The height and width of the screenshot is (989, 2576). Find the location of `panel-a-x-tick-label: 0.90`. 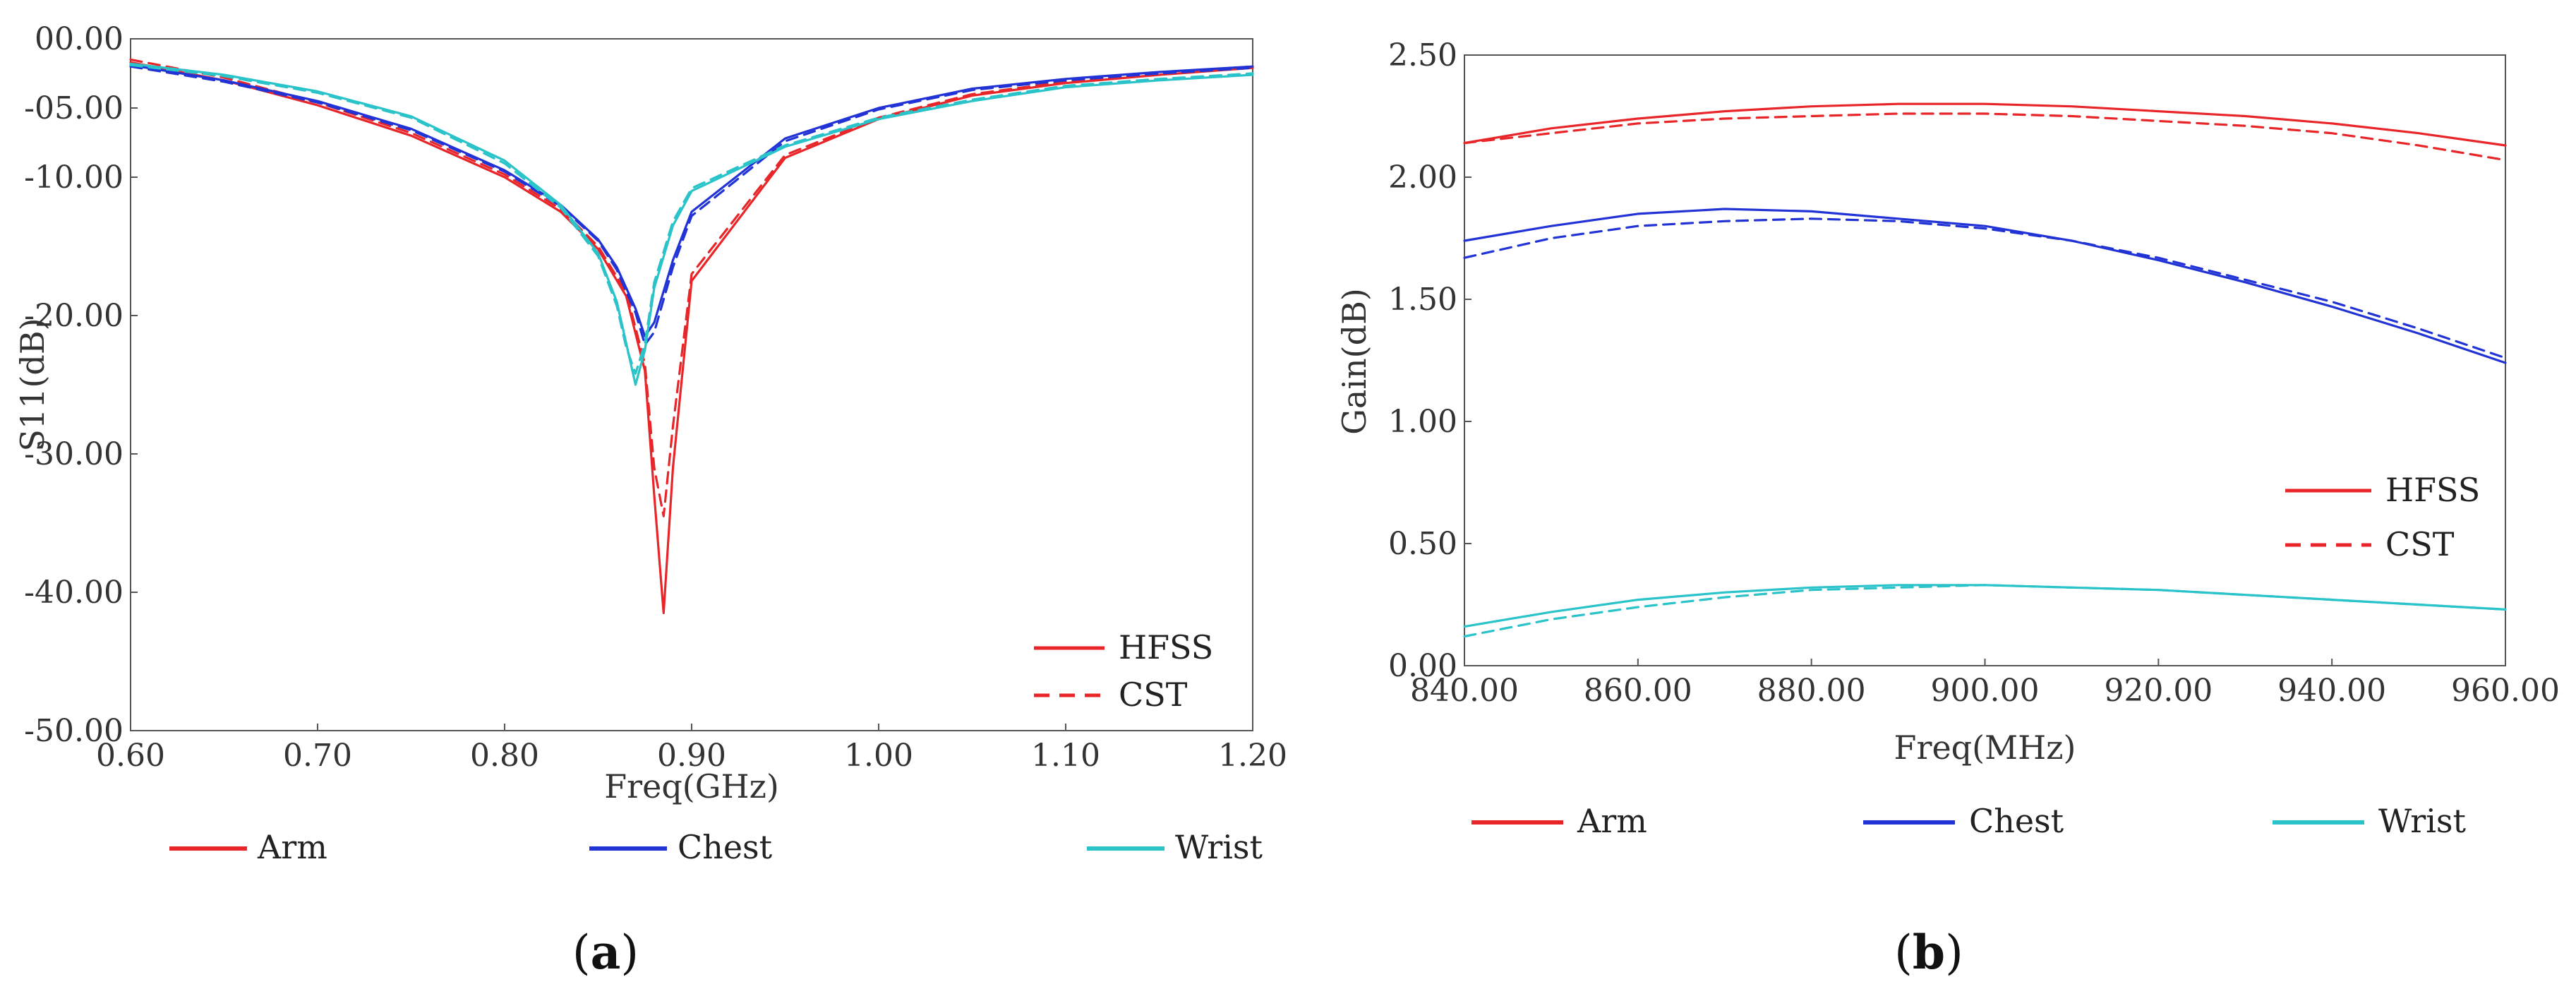

panel-a-x-tick-label: 0.90 is located at coordinates (691, 756).